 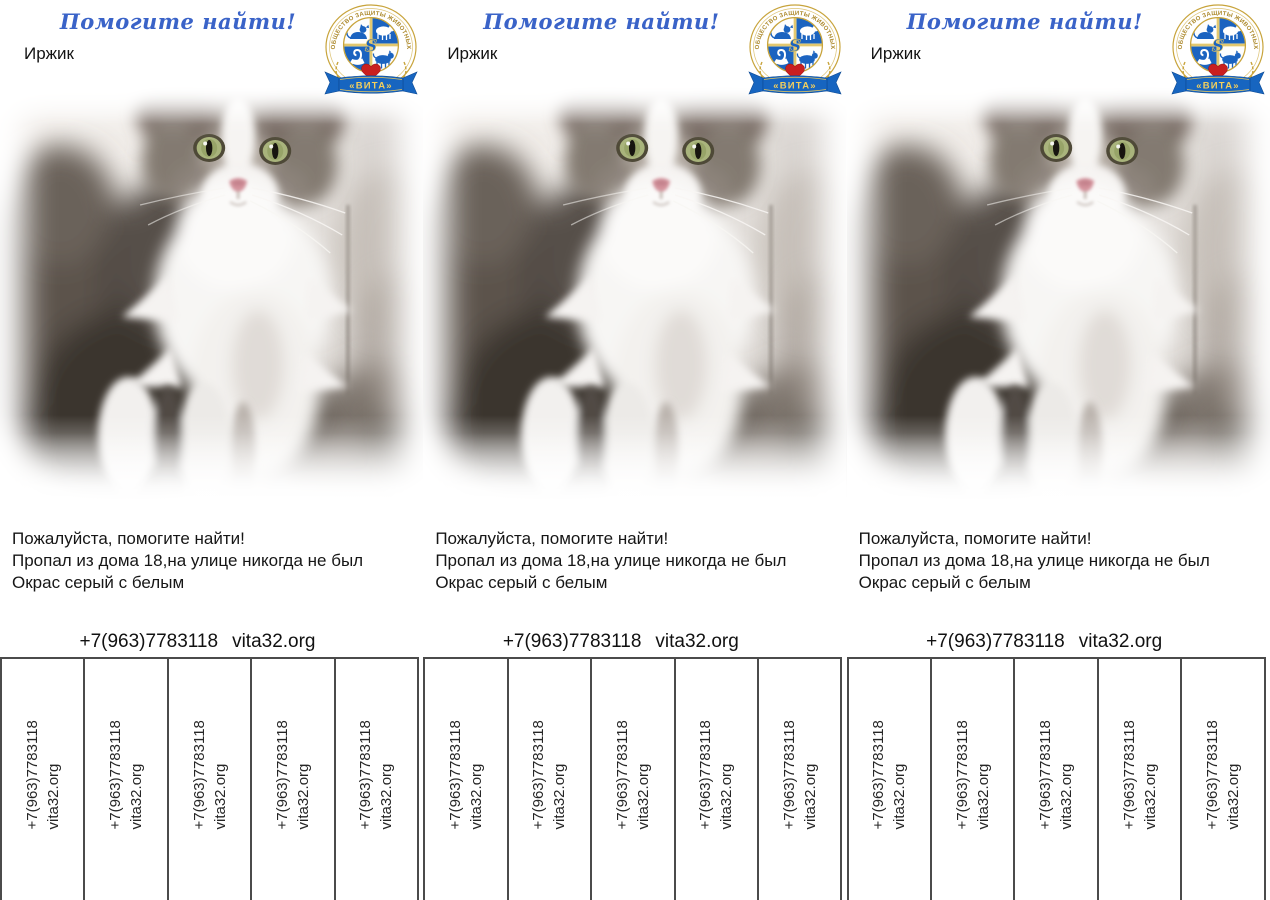 What do you see at coordinates (149, 641) in the screenshot?
I see `phone-number: +7(963)7783118` at bounding box center [149, 641].